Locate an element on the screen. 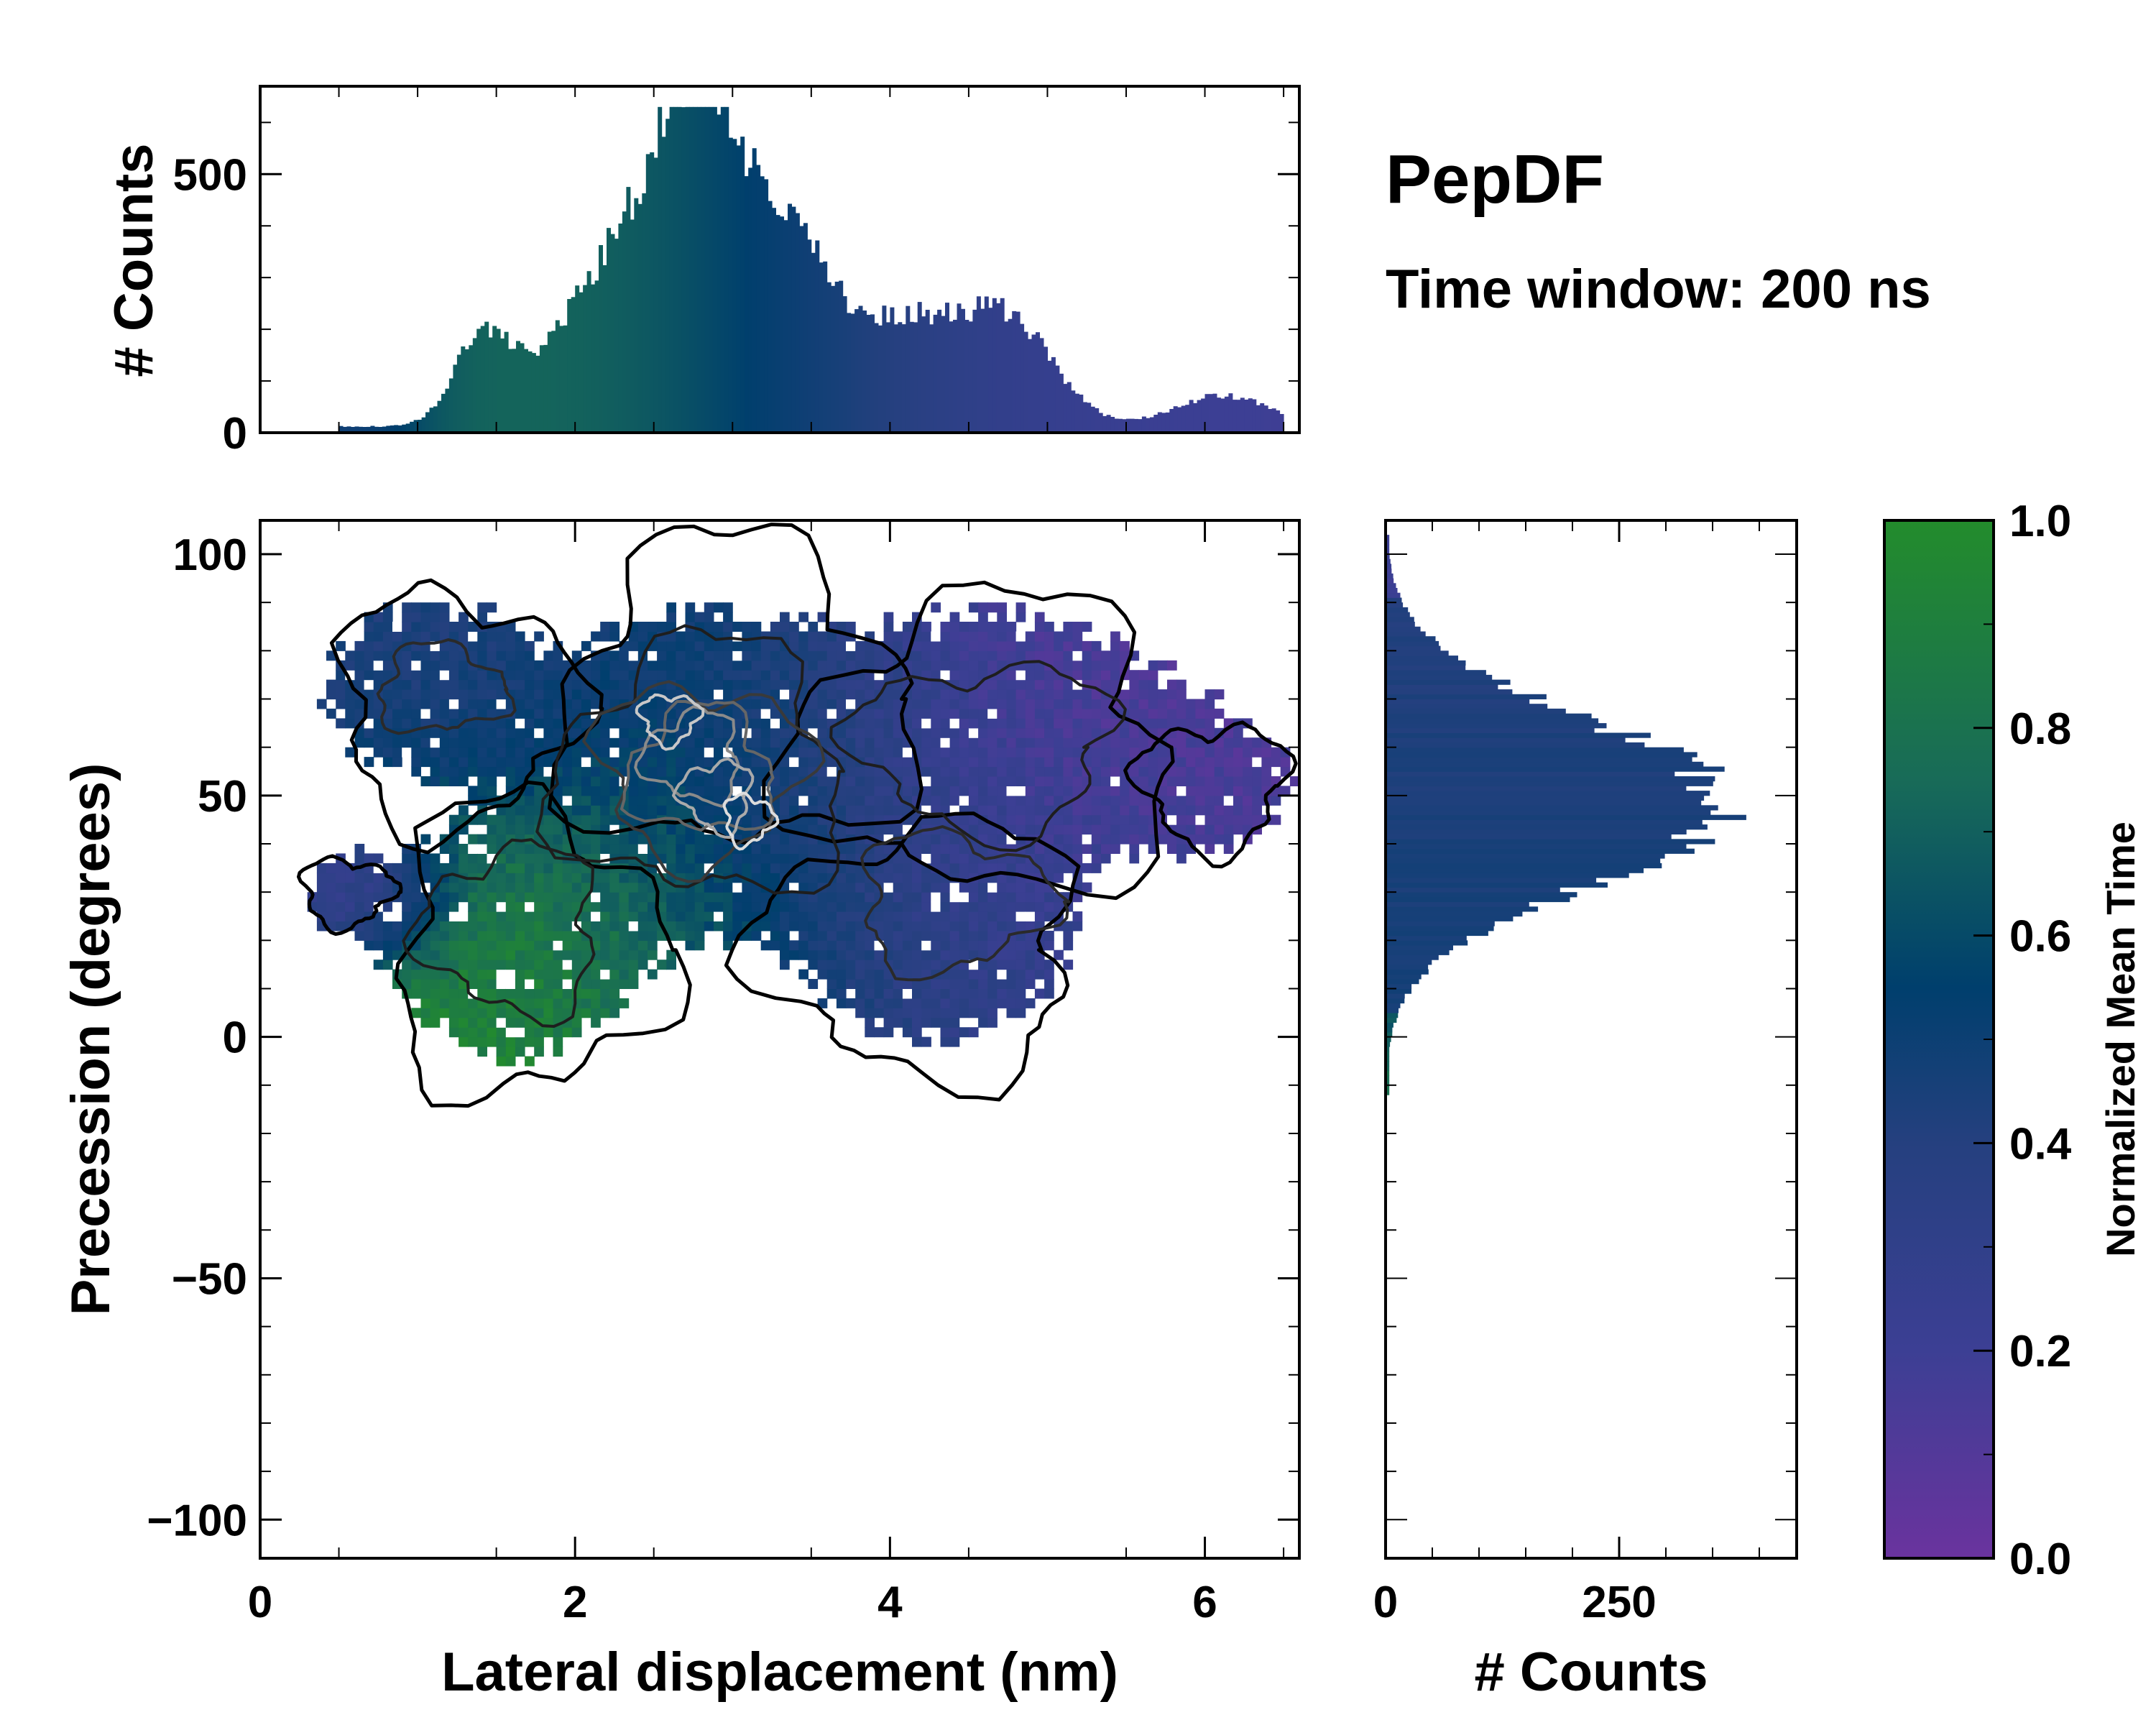  y-axis-label: Precession (degrees) is located at coordinates (91, 1039).